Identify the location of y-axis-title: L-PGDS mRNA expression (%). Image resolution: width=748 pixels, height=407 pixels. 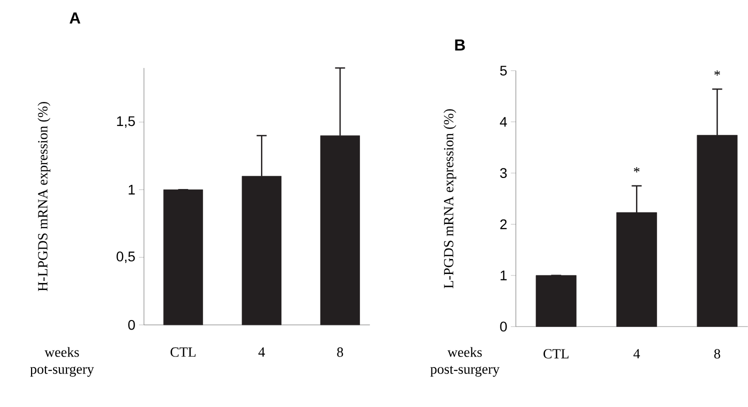
(450, 198).